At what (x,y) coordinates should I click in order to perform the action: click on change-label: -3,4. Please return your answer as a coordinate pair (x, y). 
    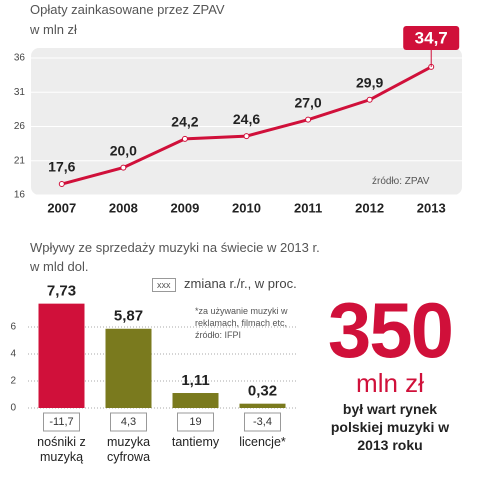
    Looking at the image, I should click on (262, 422).